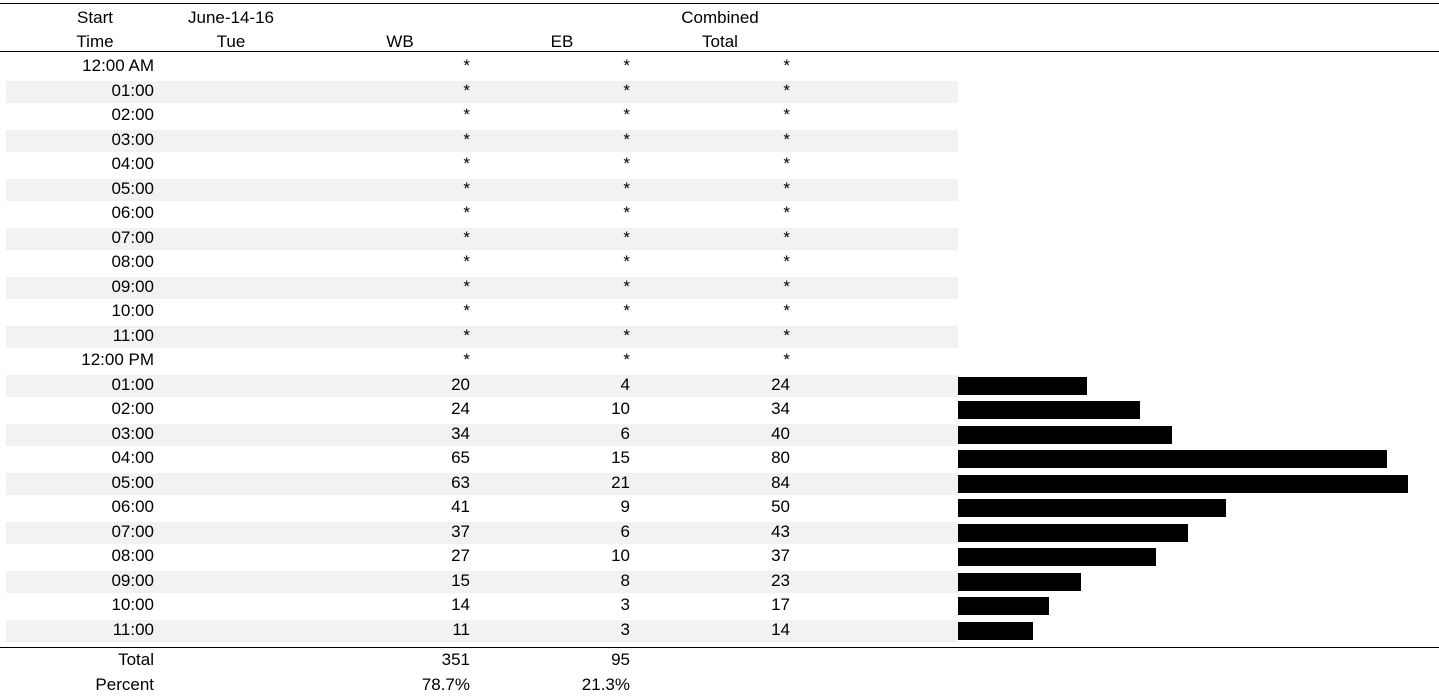 Image resolution: width=1439 pixels, height=699 pixels. What do you see at coordinates (460, 531) in the screenshot?
I see `row-wb-count: 37` at bounding box center [460, 531].